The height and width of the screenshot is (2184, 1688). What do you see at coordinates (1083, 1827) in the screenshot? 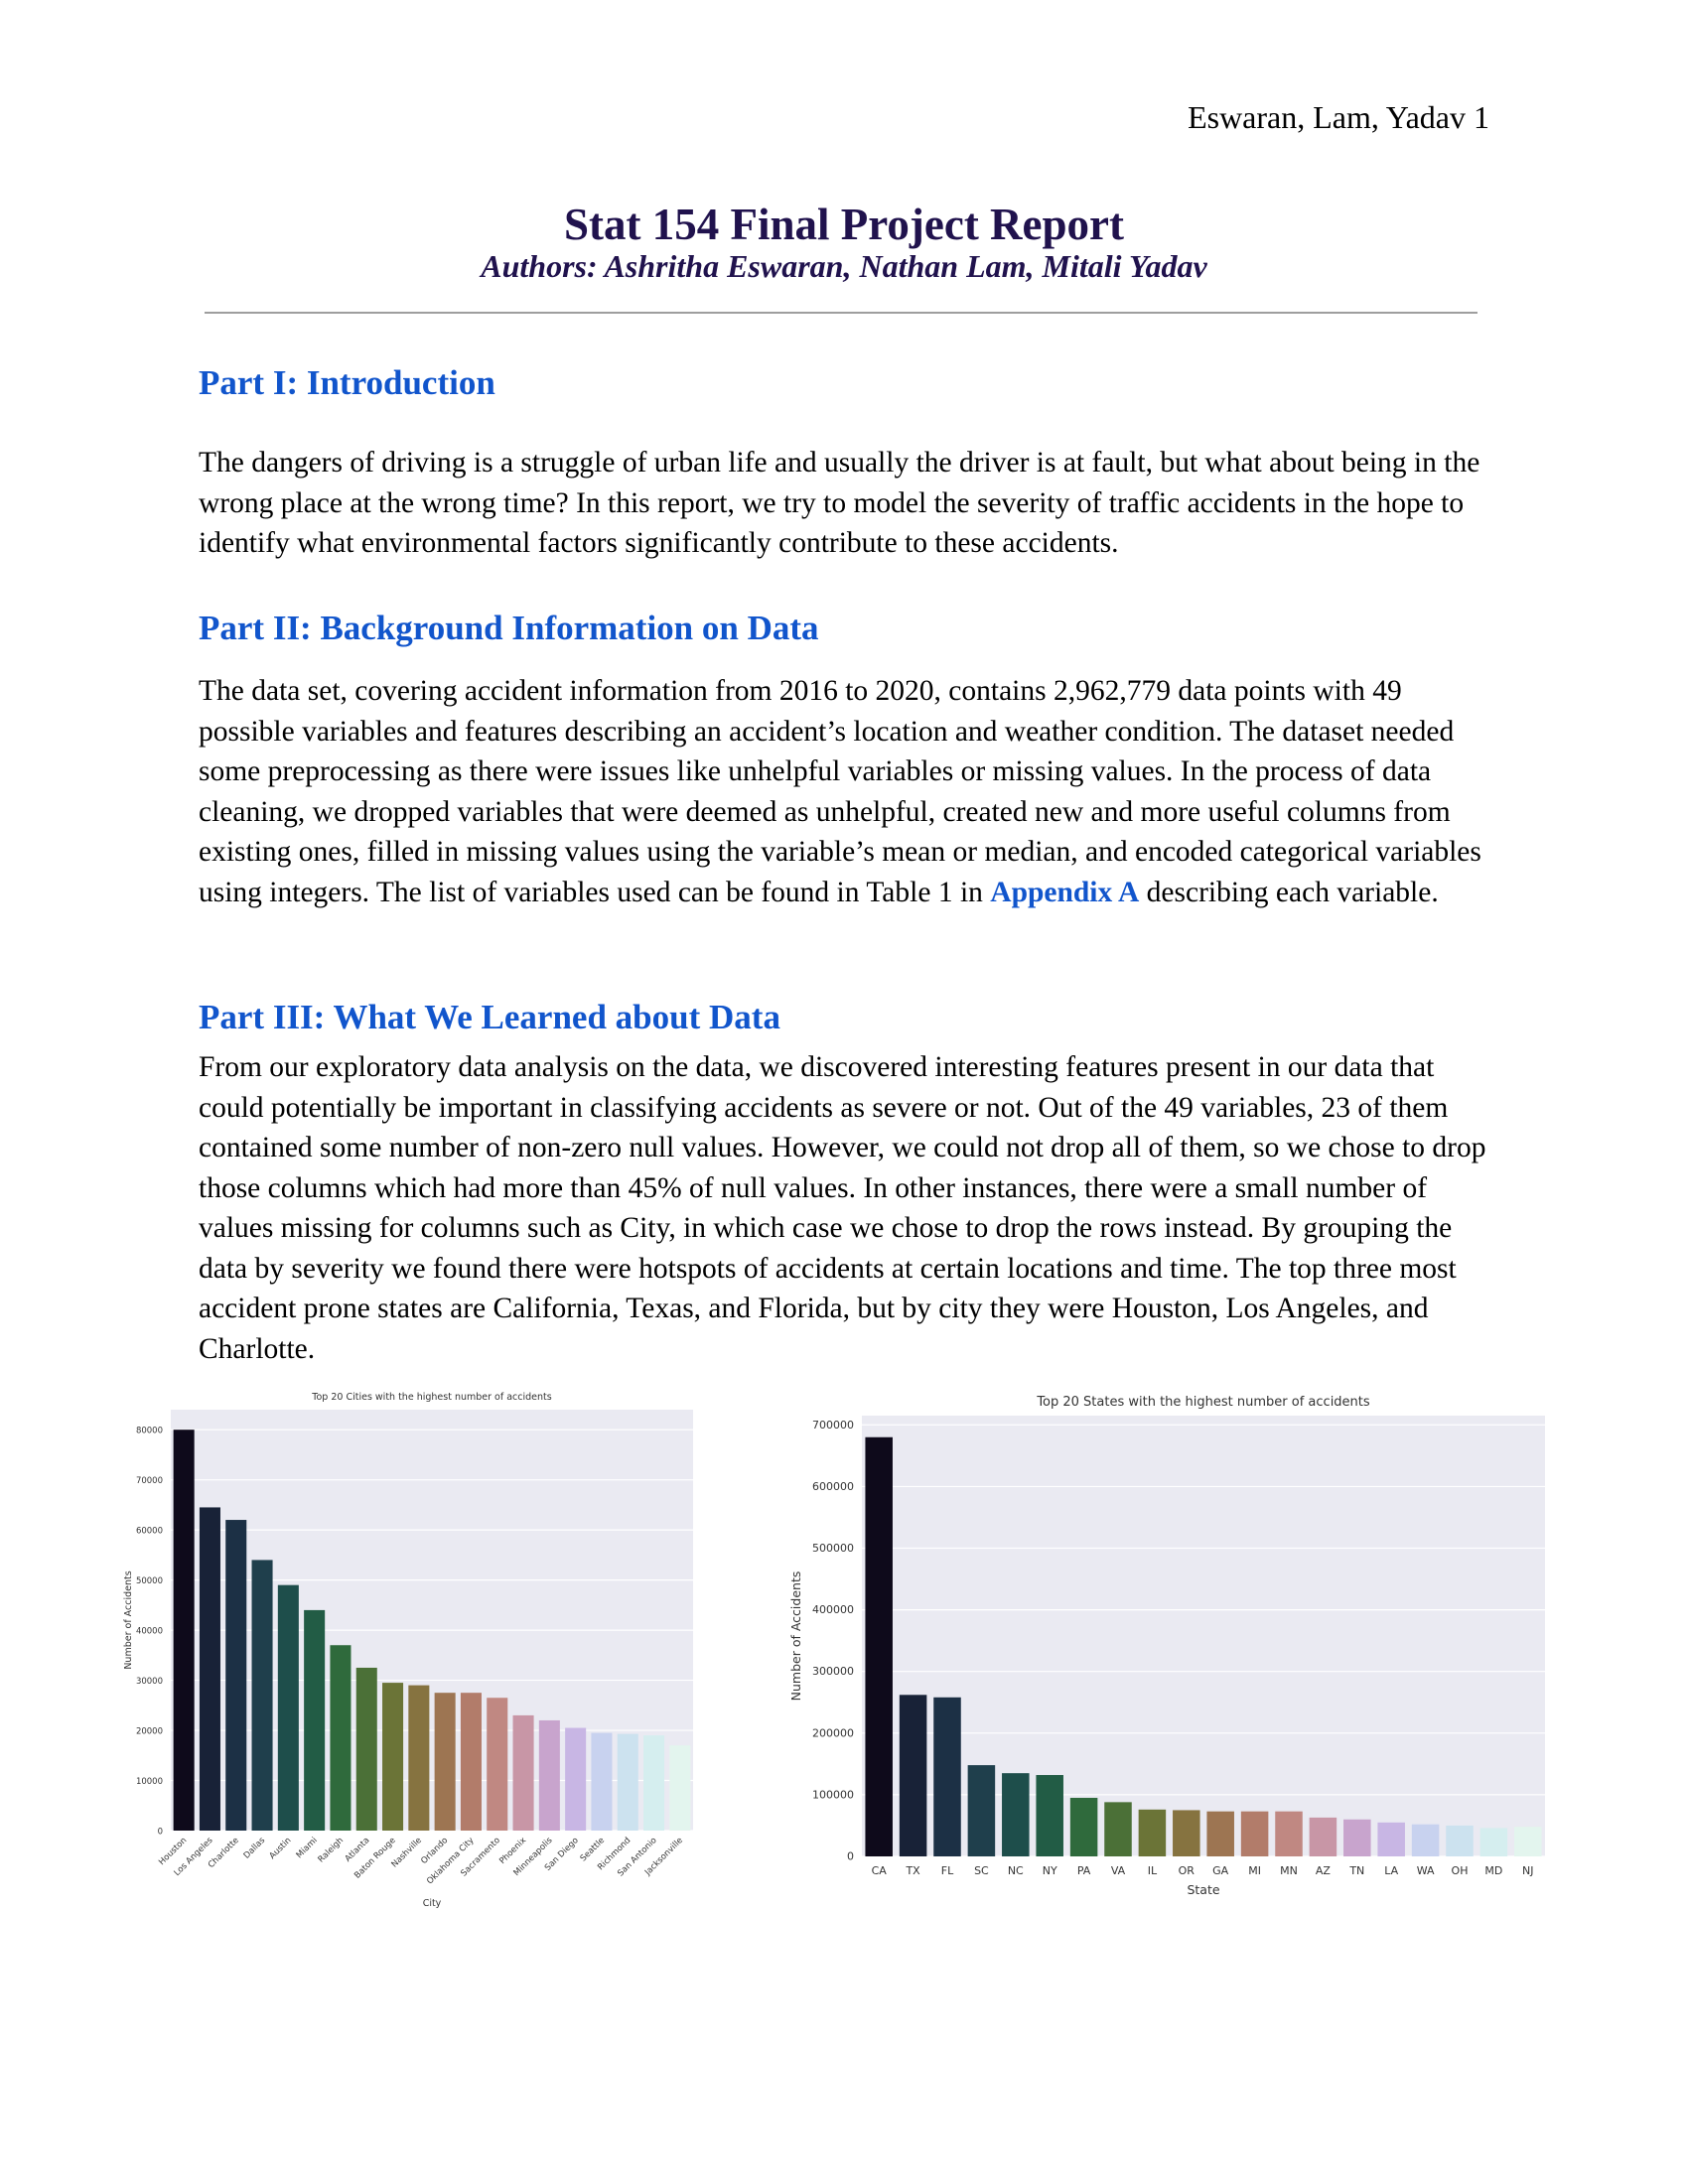
I see `bar-pa` at bounding box center [1083, 1827].